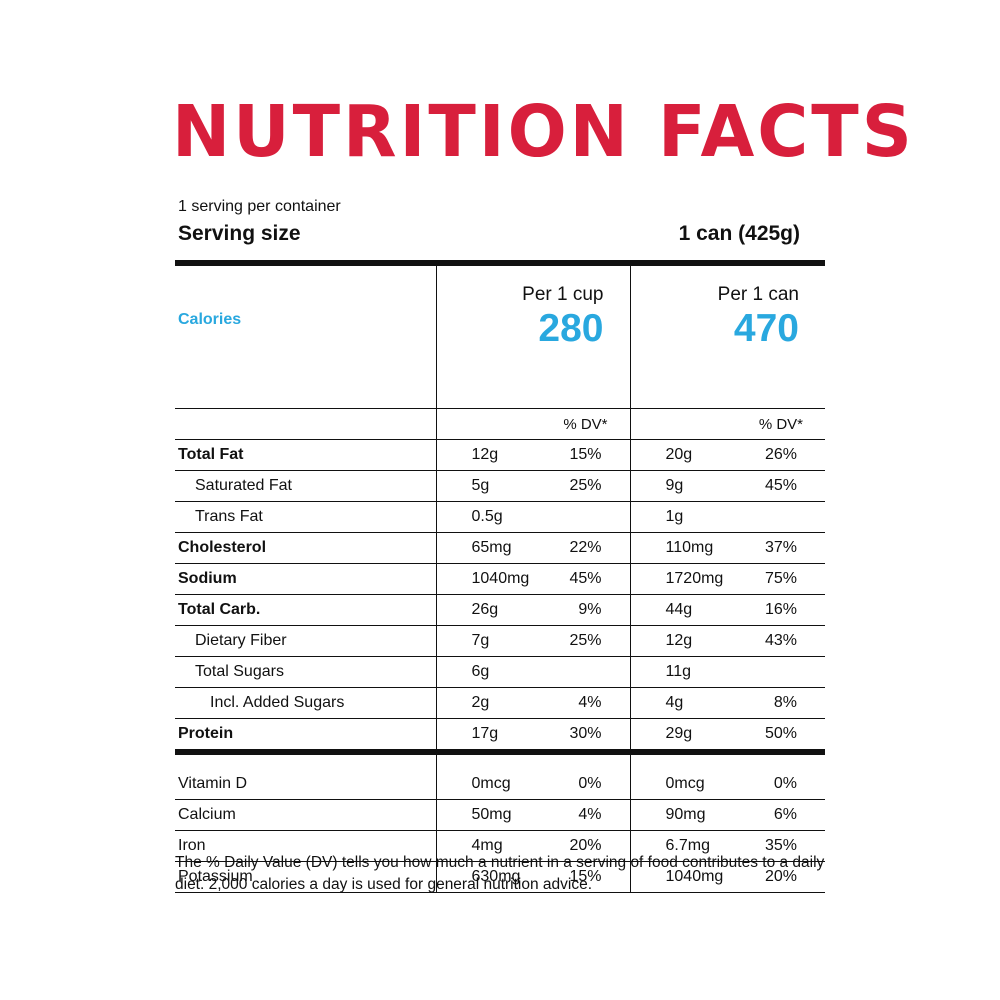 This screenshot has height=1000, width=1000. Describe the element at coordinates (679, 454) in the screenshot. I see `can-amount: 20g` at that location.